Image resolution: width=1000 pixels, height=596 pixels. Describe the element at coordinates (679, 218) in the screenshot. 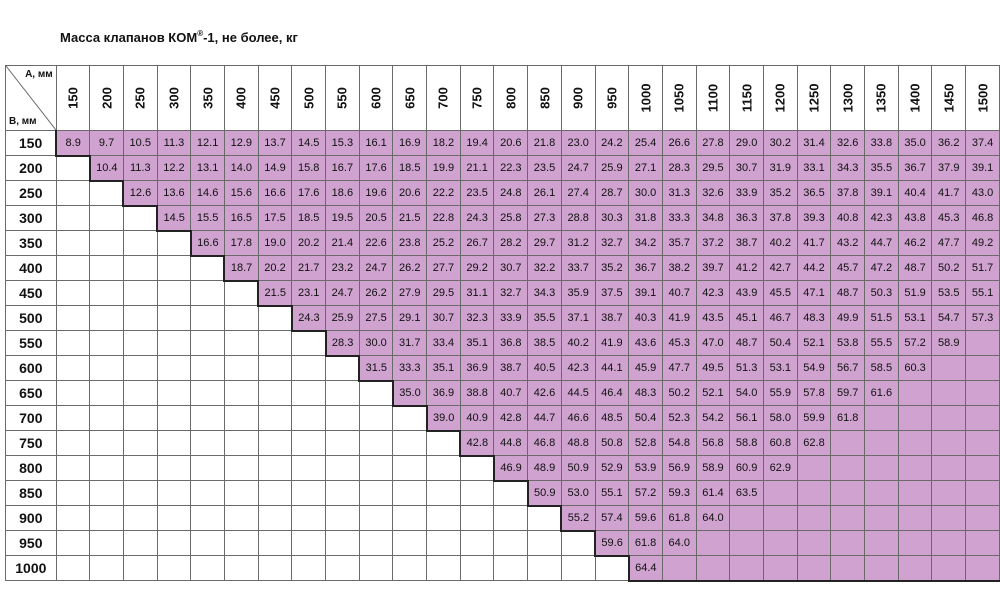

I see `value-cell: 33.3` at that location.